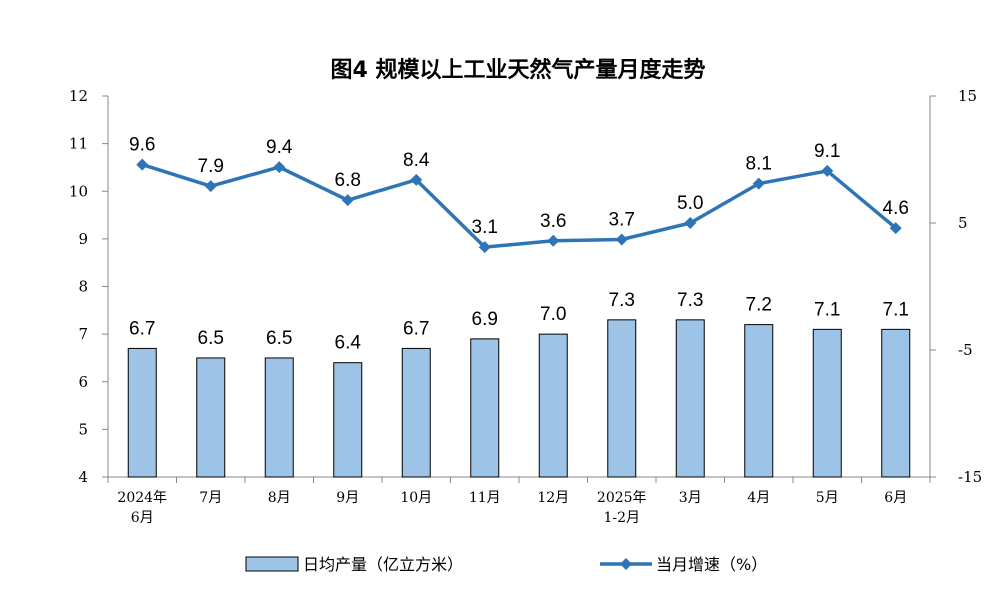 This screenshot has height=609, width=1001. What do you see at coordinates (83, 477) in the screenshot?
I see `left-tick-label: 4` at bounding box center [83, 477].